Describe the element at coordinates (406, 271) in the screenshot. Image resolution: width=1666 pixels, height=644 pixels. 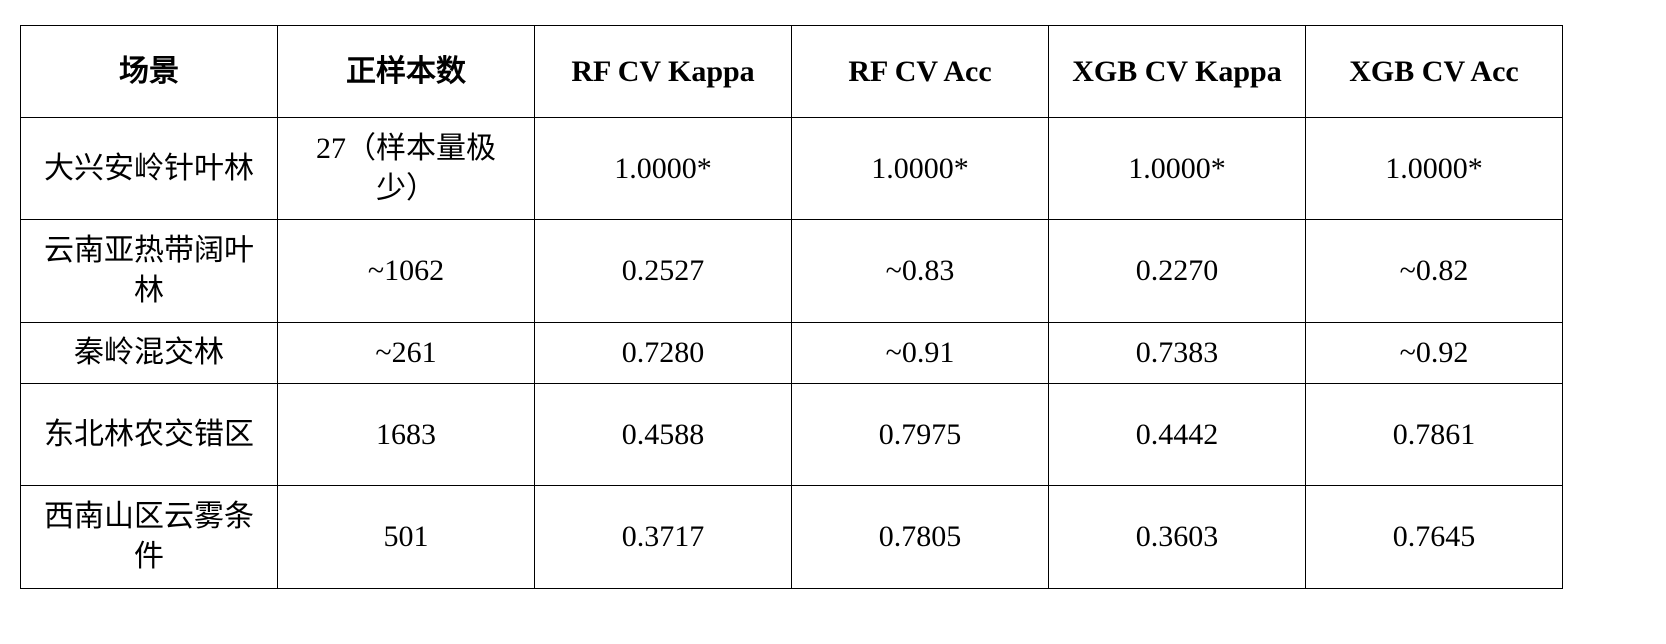
I see `table-cell: ~1062` at that location.